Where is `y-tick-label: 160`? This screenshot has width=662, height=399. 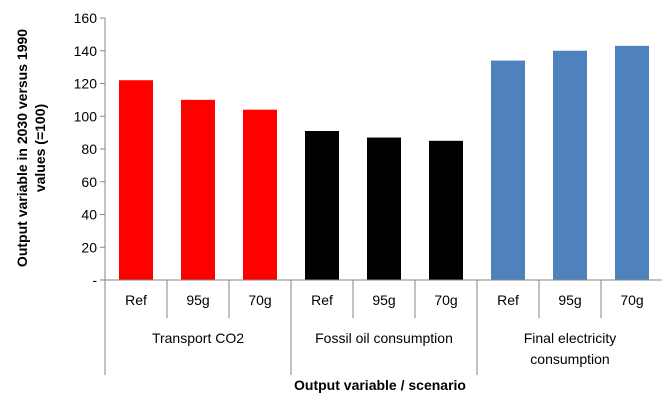
y-tick-label: 160 is located at coordinates (86, 18).